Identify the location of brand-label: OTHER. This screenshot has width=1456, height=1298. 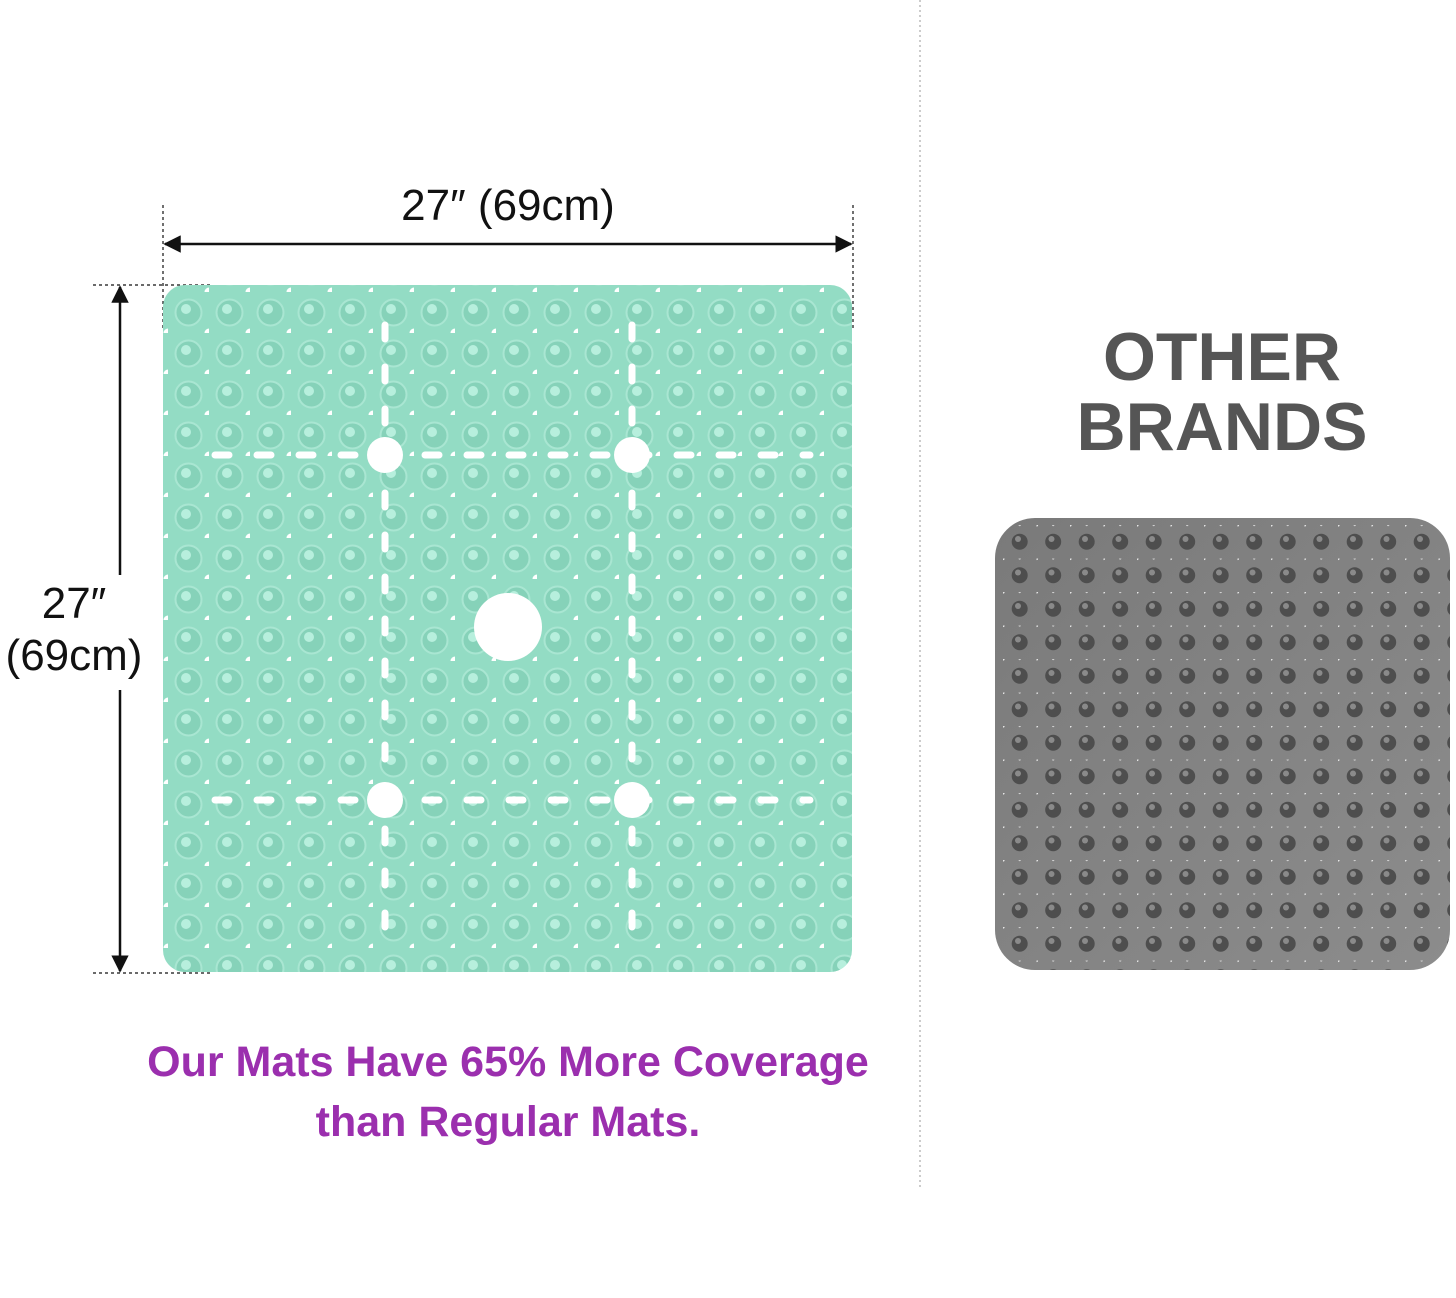
(1222, 357).